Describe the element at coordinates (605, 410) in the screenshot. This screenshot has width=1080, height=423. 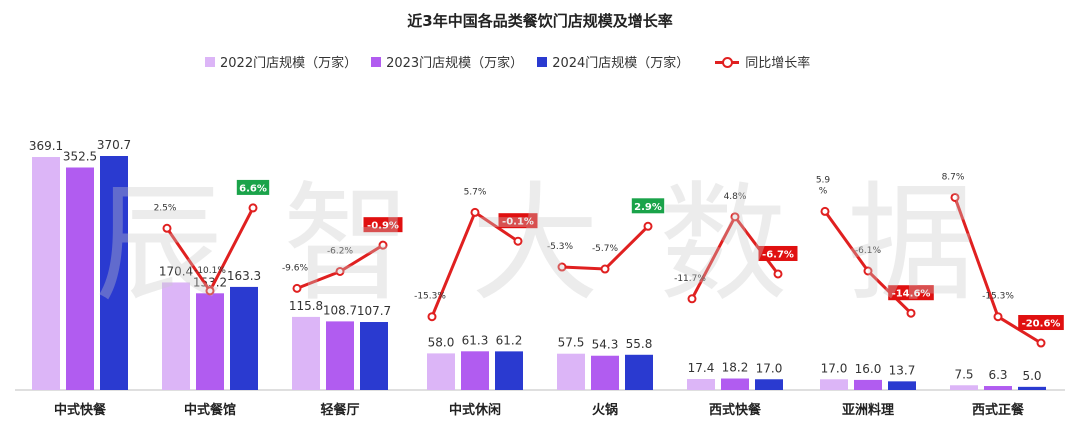
I see `category-label: 火锅` at that location.